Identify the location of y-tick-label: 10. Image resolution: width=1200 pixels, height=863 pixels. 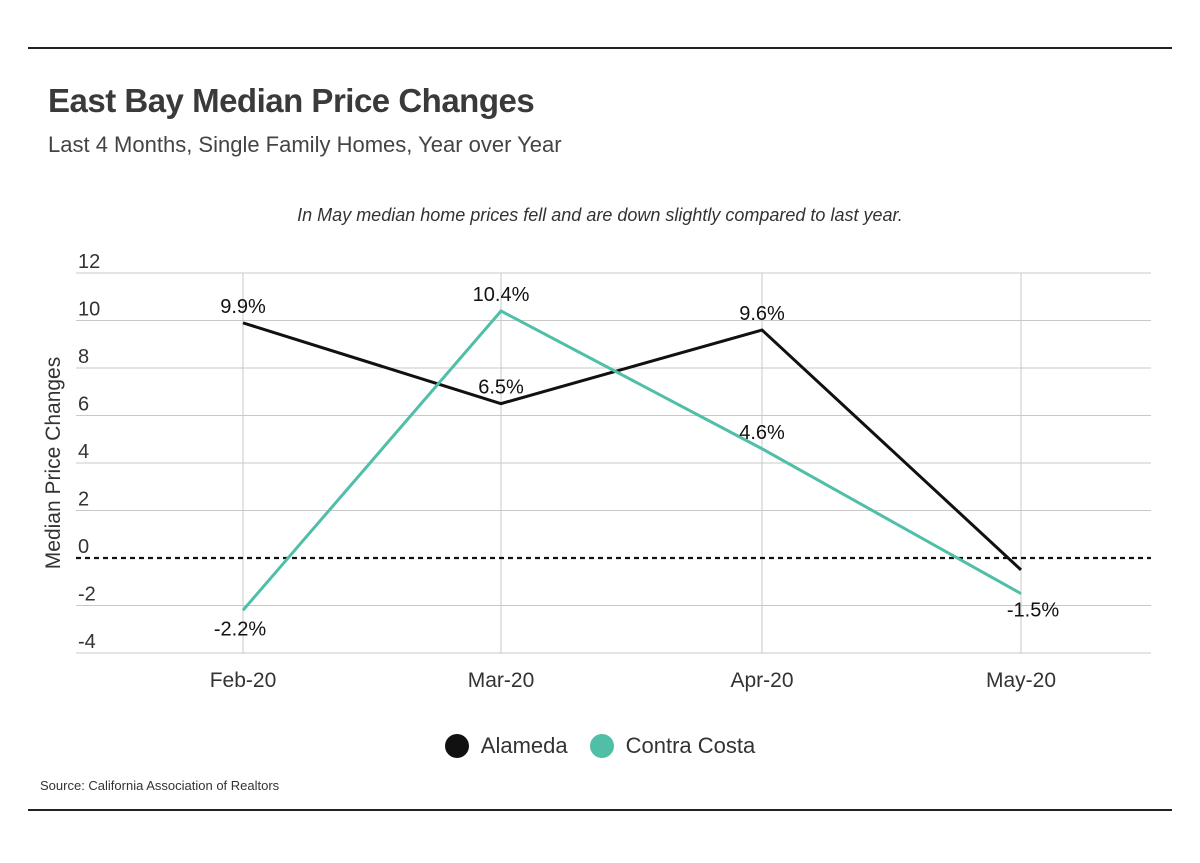
(89, 310).